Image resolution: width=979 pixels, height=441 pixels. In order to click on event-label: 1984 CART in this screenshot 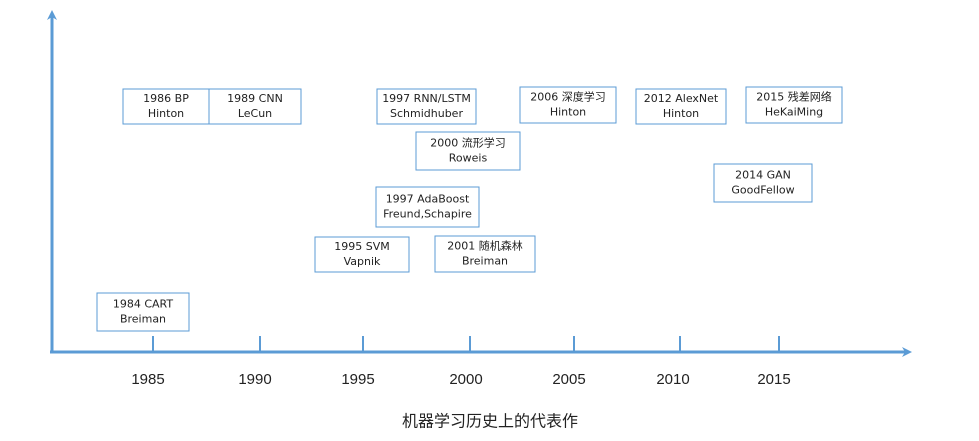, I will do `click(143, 304)`.